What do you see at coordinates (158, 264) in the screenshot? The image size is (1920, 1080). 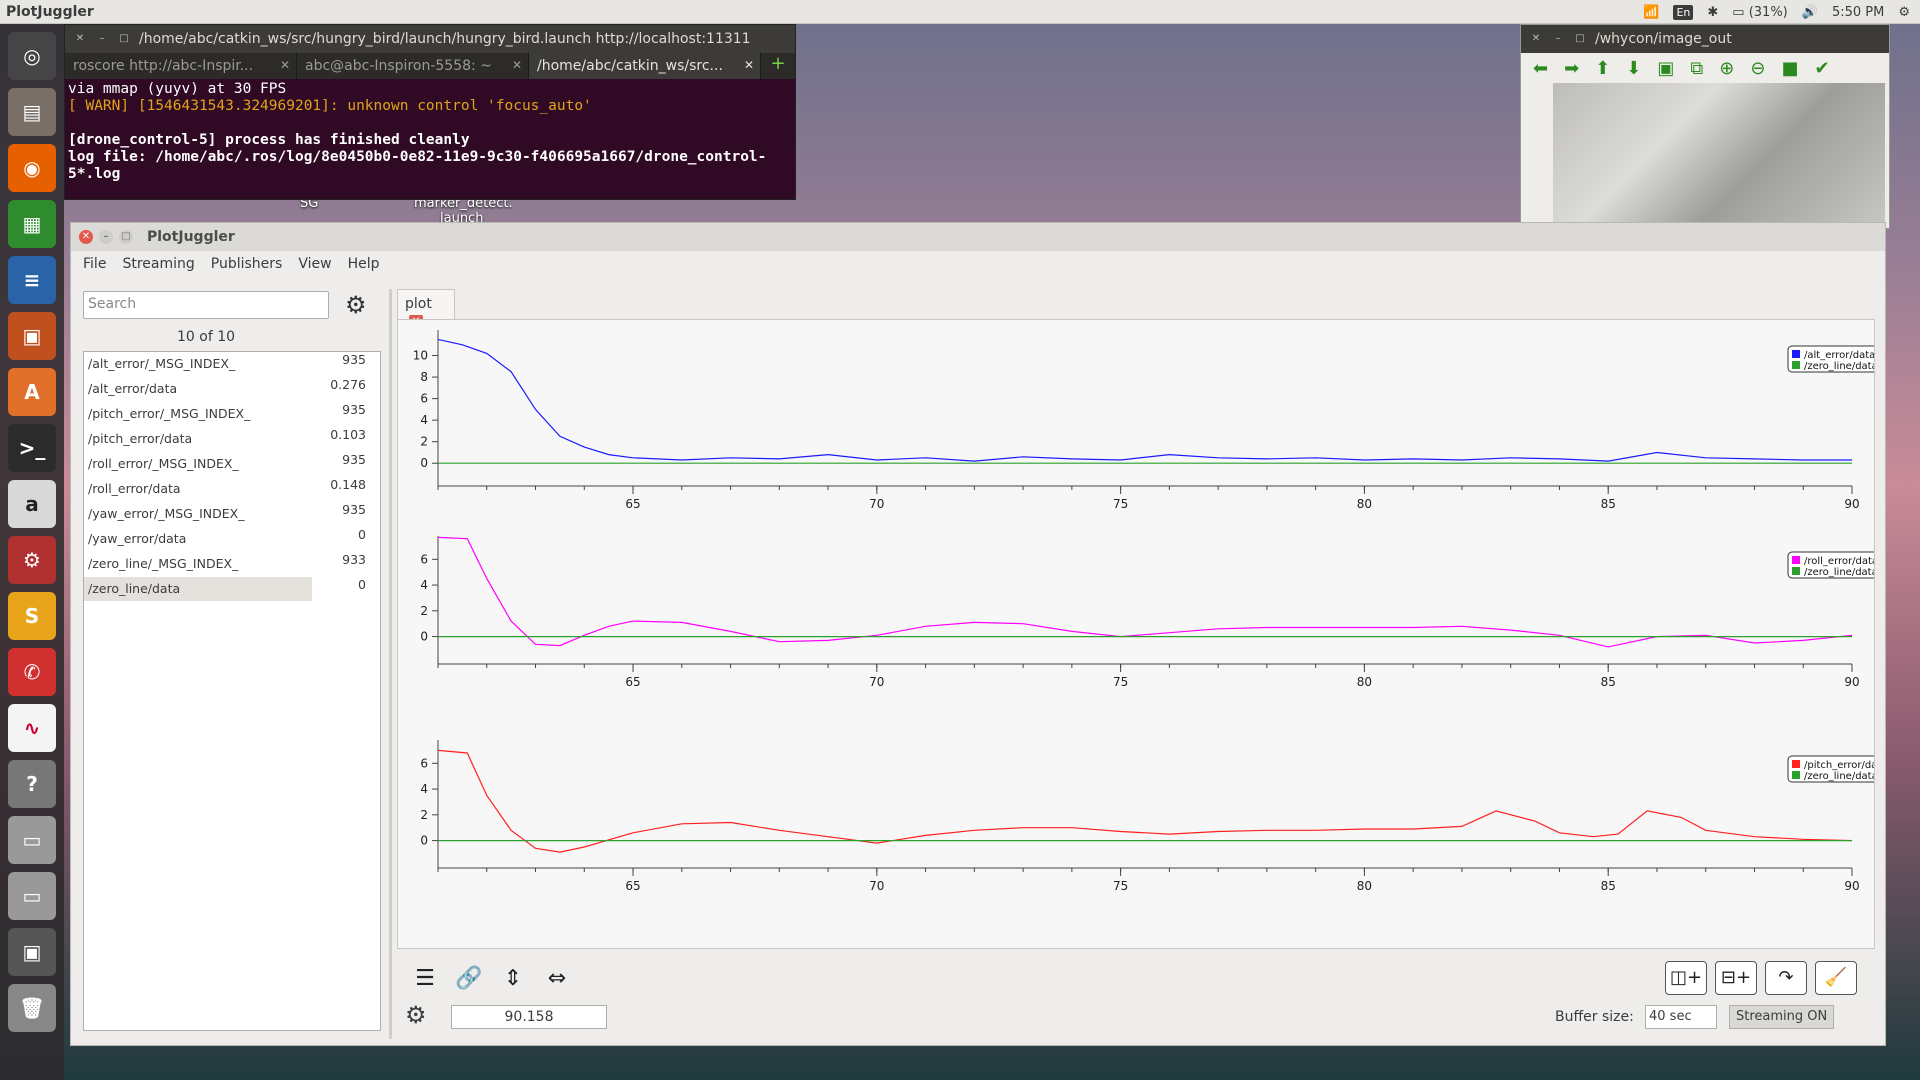 I see `menu-streaming: Streaming` at bounding box center [158, 264].